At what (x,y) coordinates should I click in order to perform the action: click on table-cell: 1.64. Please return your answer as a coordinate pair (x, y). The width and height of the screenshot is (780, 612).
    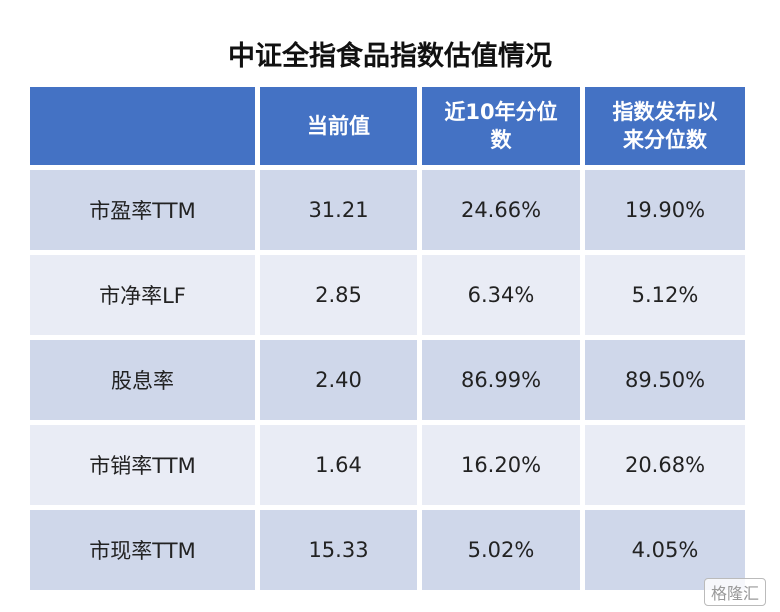
    Looking at the image, I should click on (338, 465).